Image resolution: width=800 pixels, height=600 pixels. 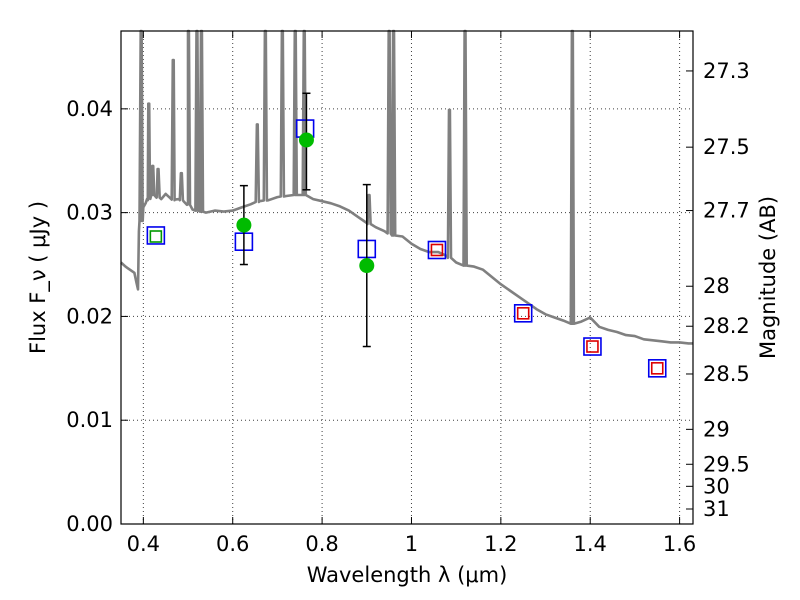 I want to click on x-axis-label: Wavelength λ (μm), so click(x=407, y=575).